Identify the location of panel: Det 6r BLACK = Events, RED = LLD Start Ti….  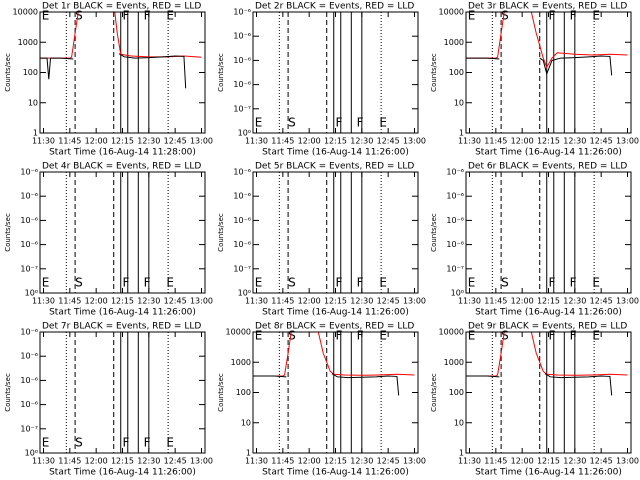
(534, 240).